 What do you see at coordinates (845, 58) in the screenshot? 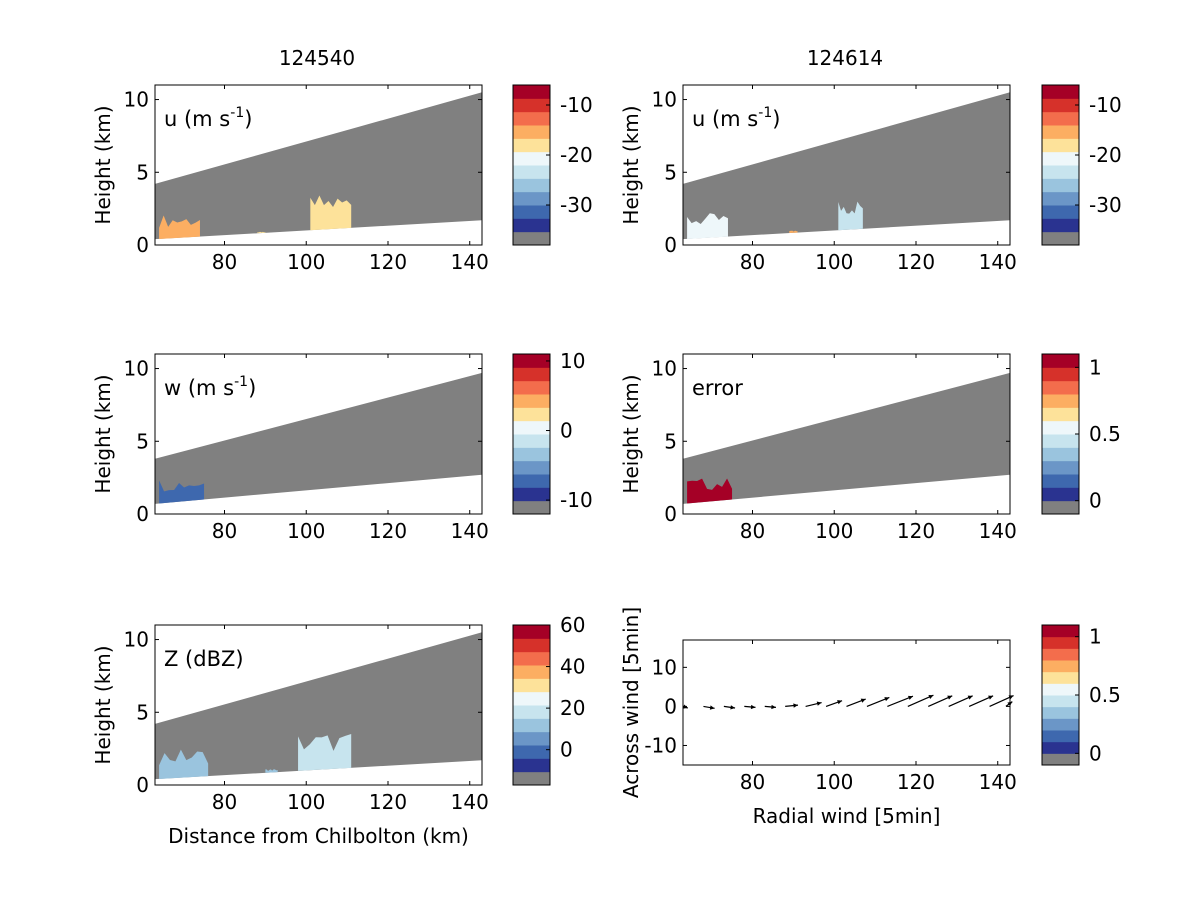
I see `column-title-right: 124614` at bounding box center [845, 58].